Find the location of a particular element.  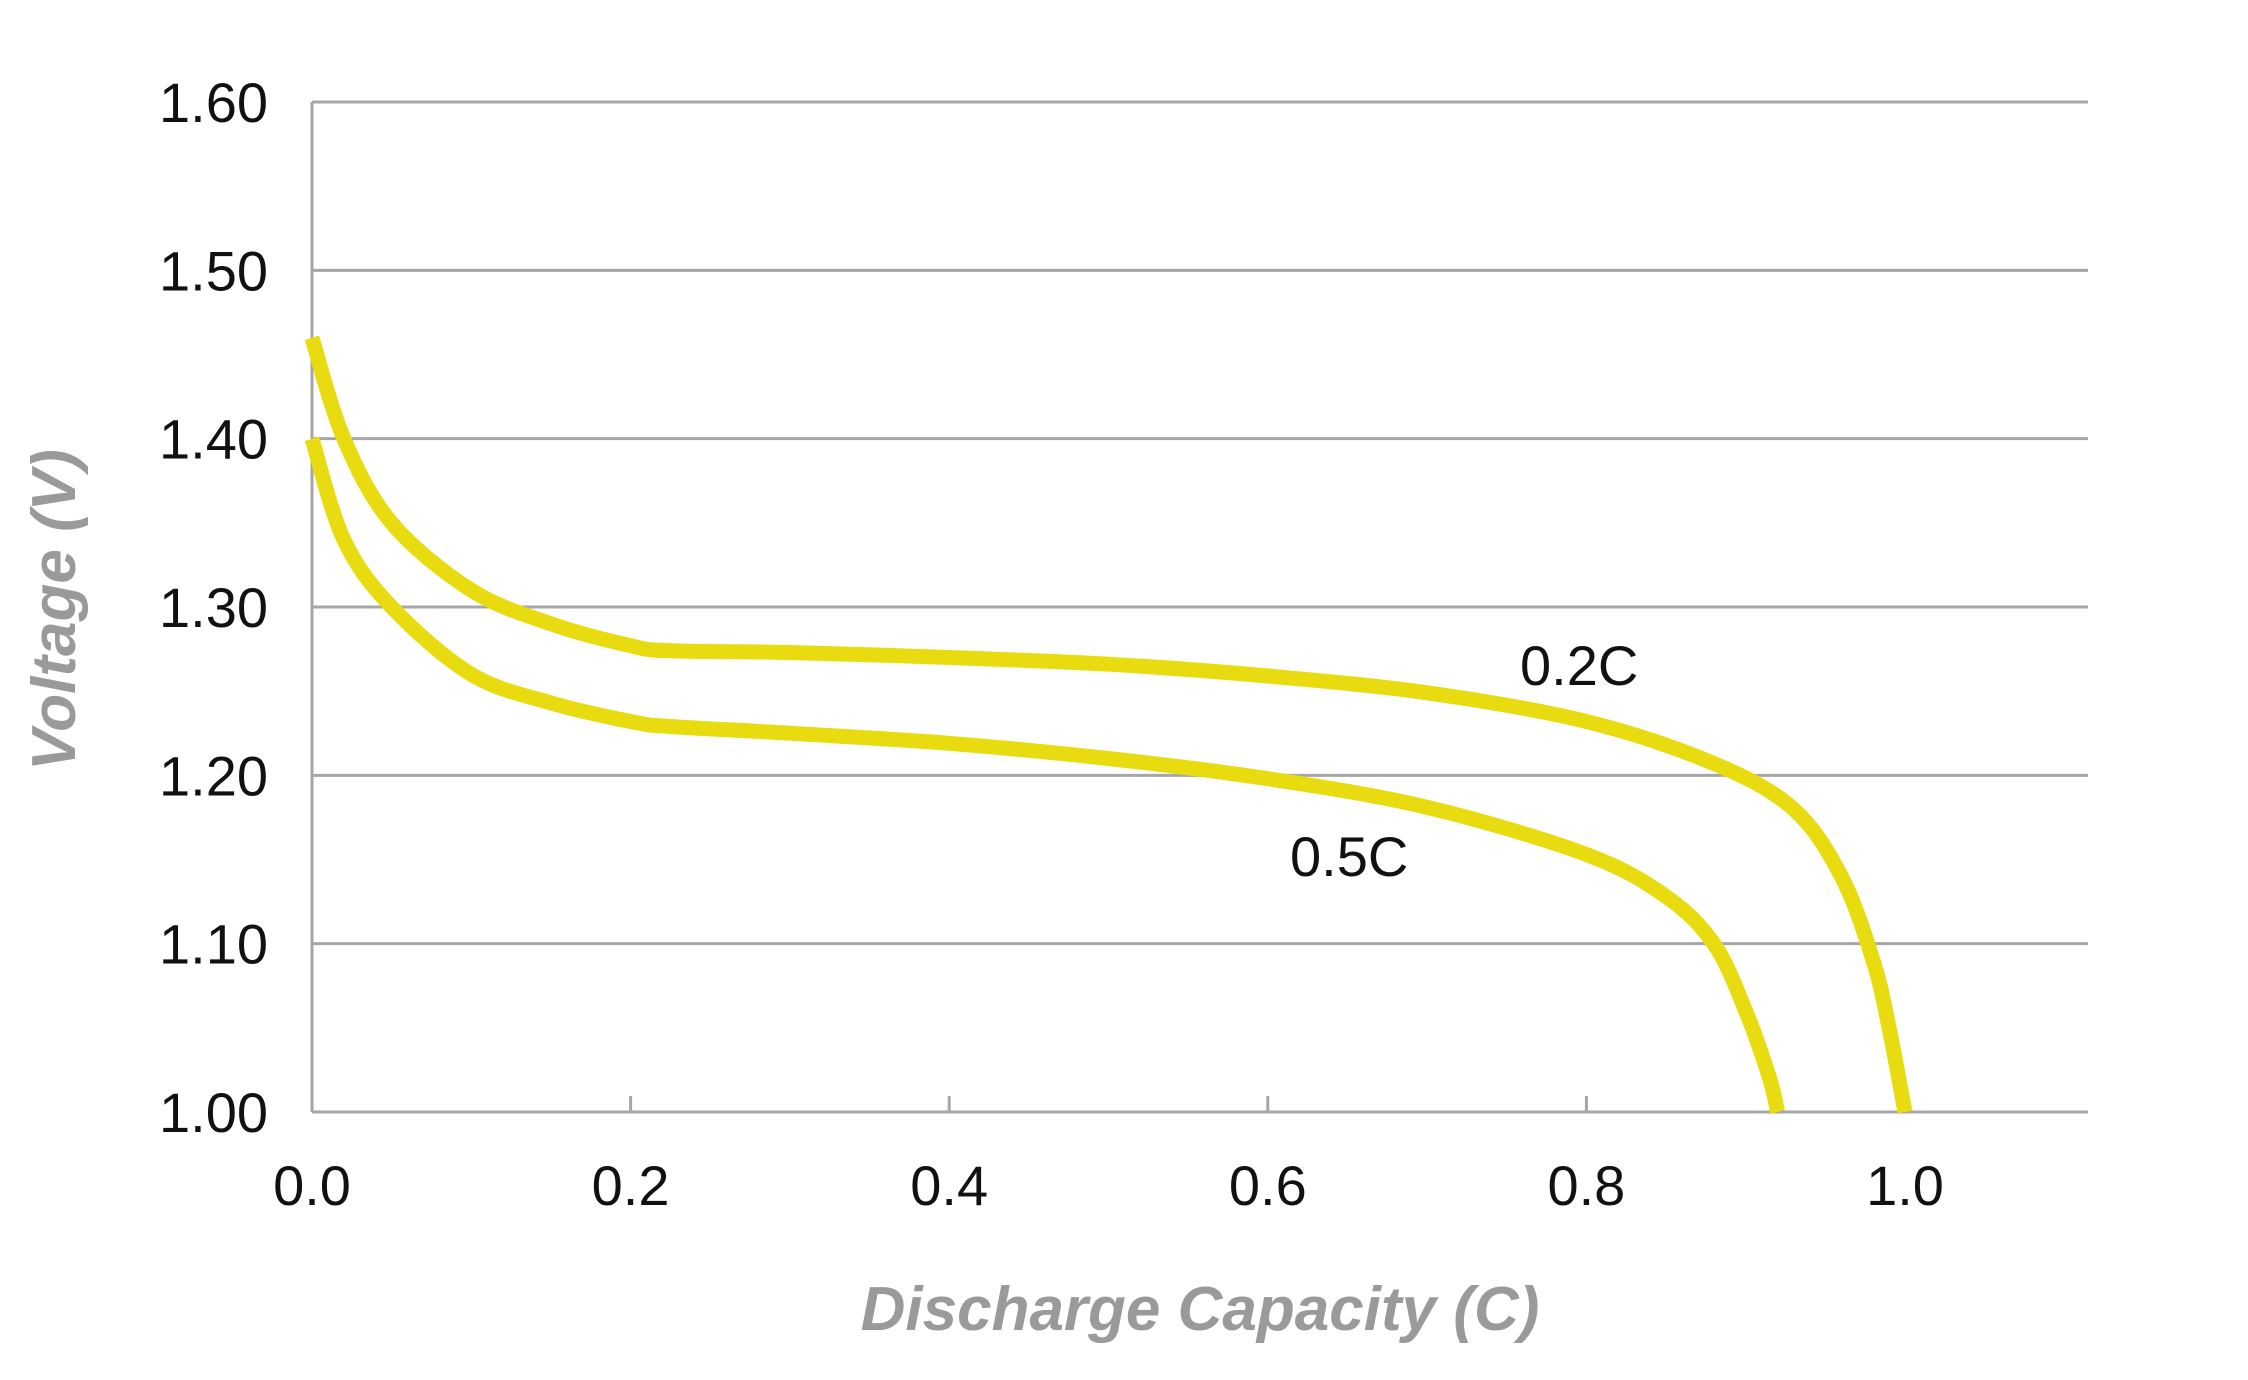

series-label-02c: 0.2C is located at coordinates (1579, 665).